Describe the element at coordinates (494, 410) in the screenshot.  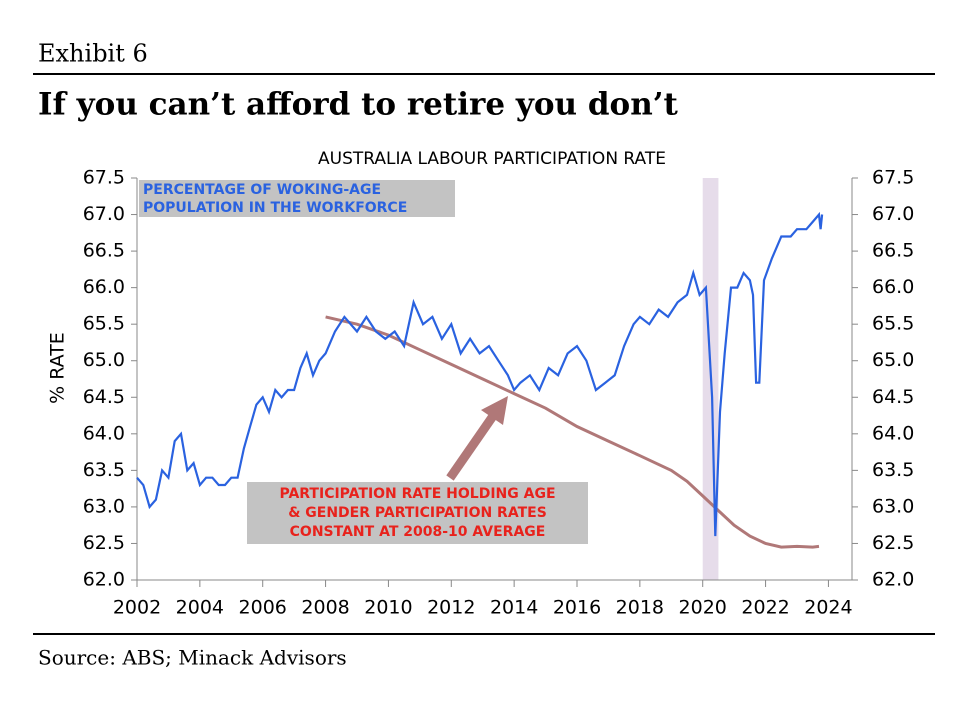
I see `arrow-head` at that location.